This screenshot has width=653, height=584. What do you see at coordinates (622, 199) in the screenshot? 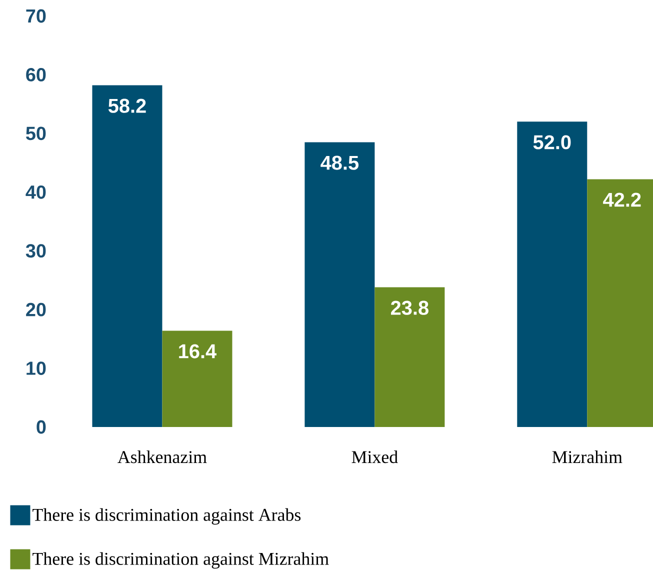
I see `data-label: 42.2` at bounding box center [622, 199].